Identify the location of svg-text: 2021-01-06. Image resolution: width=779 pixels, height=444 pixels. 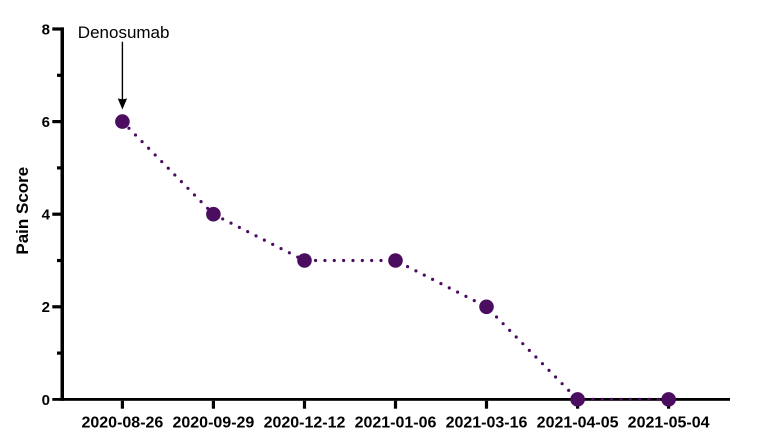
(396, 422).